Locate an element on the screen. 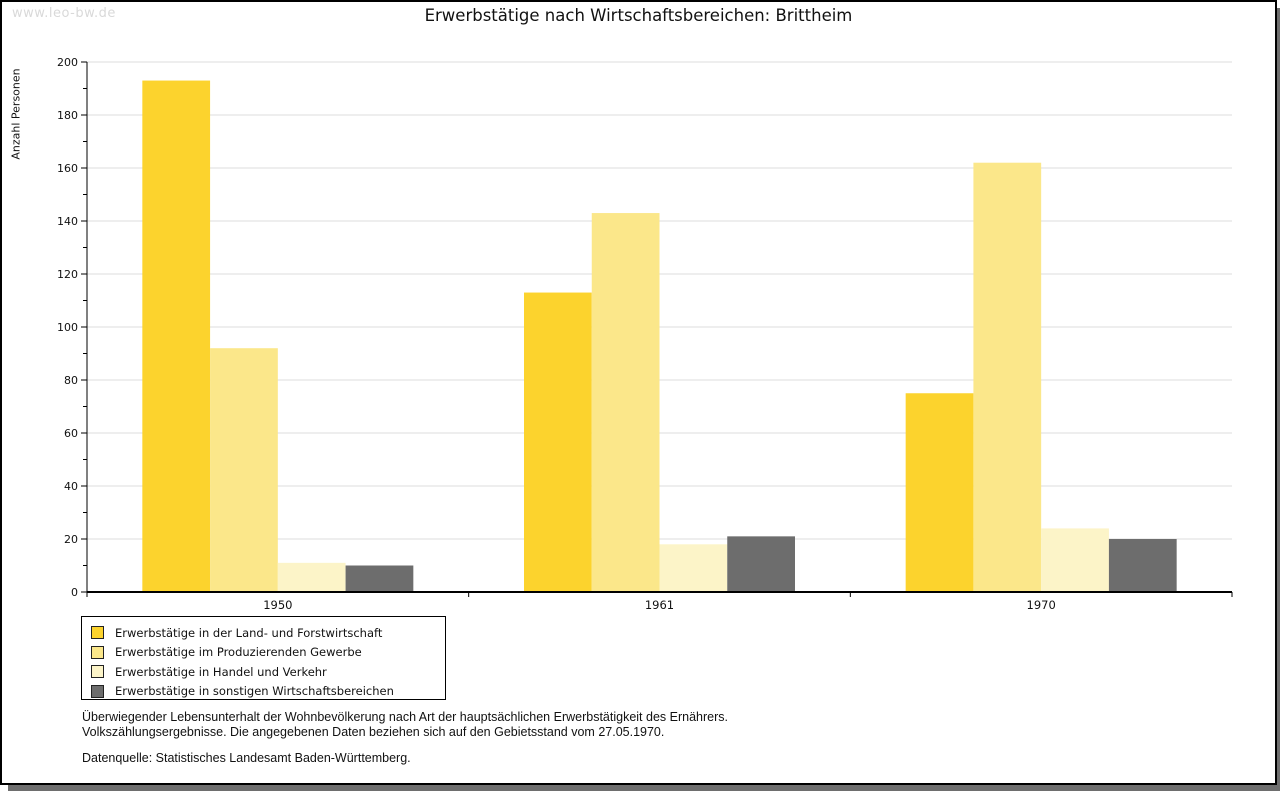 Image resolution: width=1280 pixels, height=791 pixels. legend-label: Erwerbstätige in Handel und Verkehr is located at coordinates (221, 671).